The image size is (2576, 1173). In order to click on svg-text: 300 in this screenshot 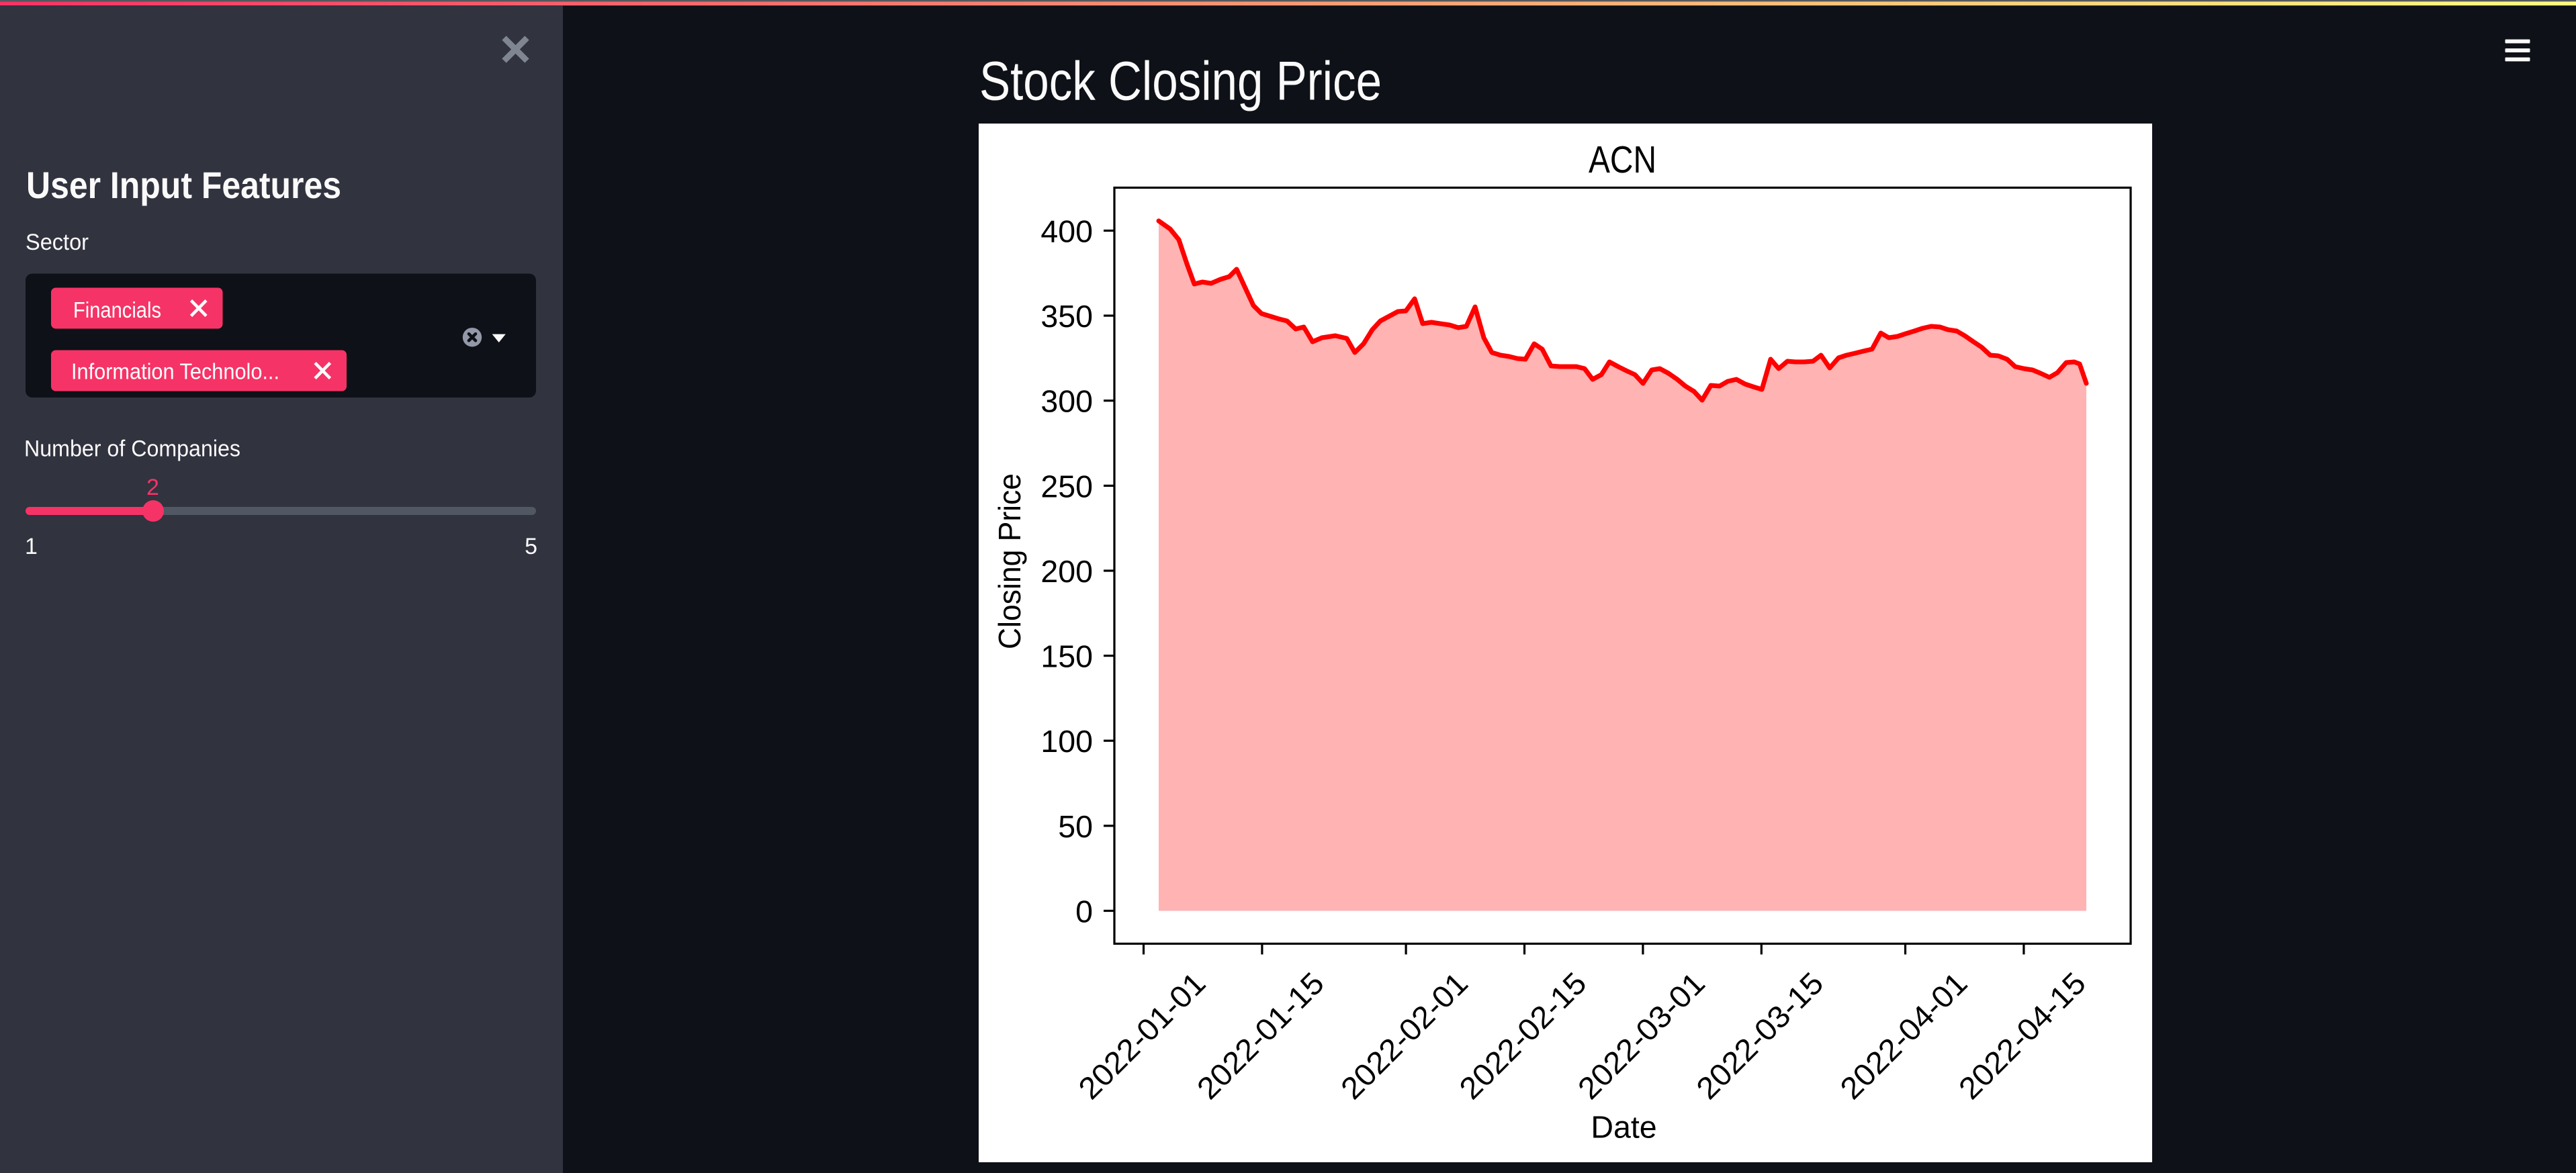, I will do `click(1066, 401)`.